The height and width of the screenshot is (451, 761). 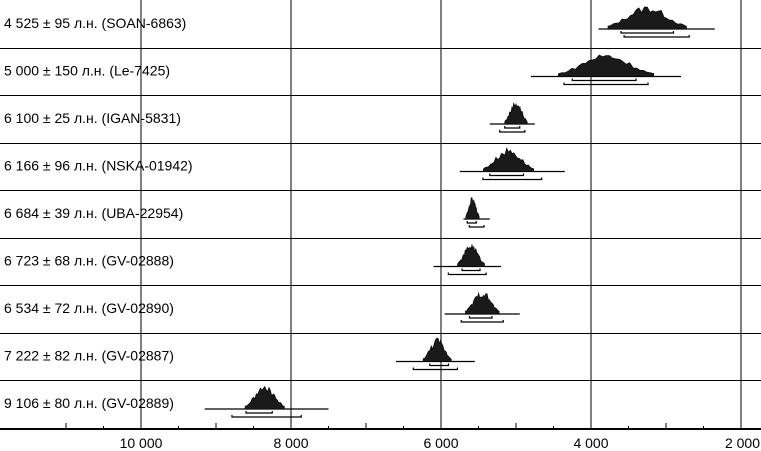 What do you see at coordinates (98, 166) in the screenshot?
I see `sample-label: 6 166 ± 96 л.н. (NSKA-01942)` at bounding box center [98, 166].